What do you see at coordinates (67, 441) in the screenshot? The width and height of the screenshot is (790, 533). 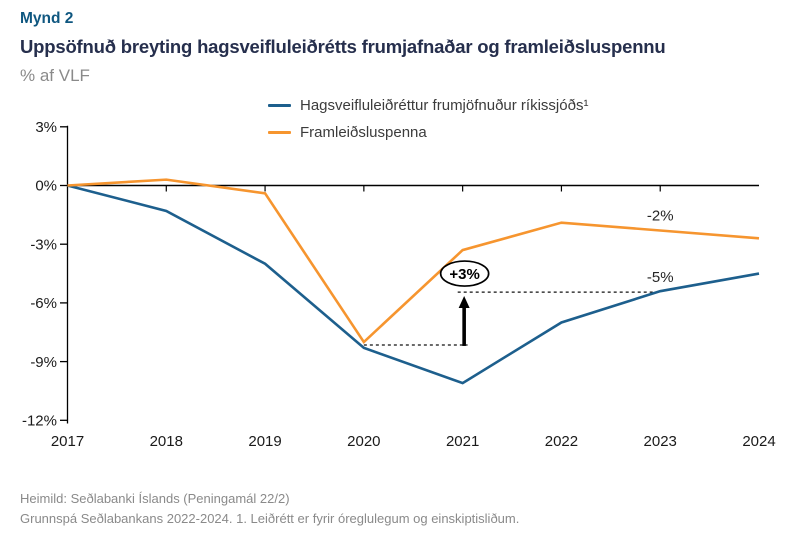 I see `x-tick-label: 2017` at bounding box center [67, 441].